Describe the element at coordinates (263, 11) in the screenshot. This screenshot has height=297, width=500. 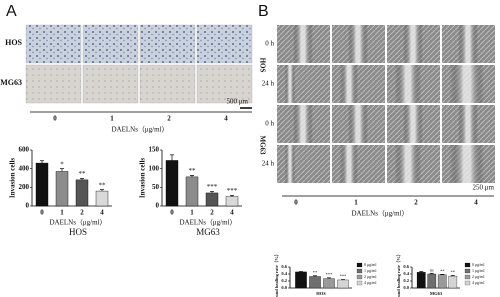
I see `panel-label: B` at that location.